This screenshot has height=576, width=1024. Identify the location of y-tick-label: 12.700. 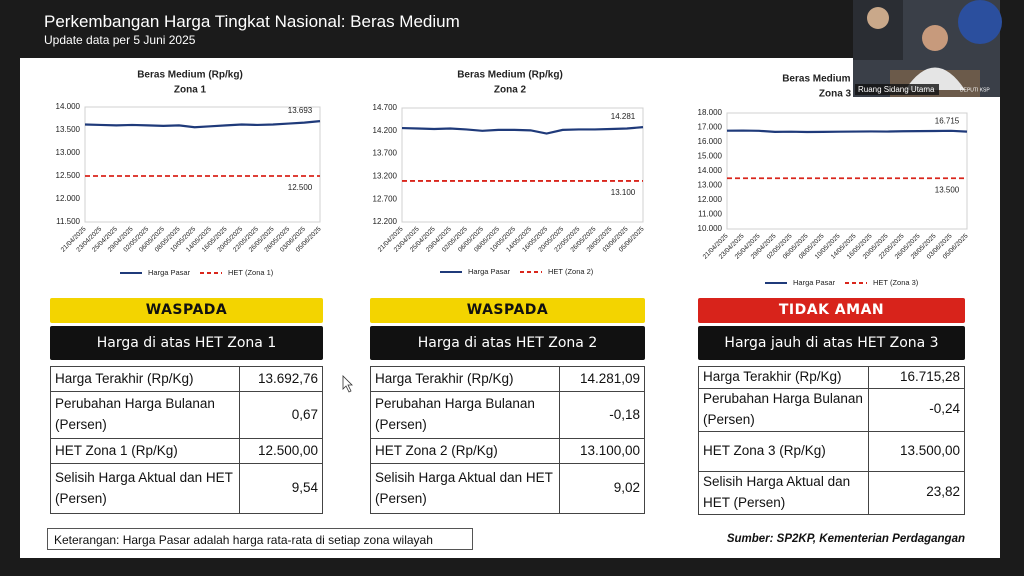
(385, 198).